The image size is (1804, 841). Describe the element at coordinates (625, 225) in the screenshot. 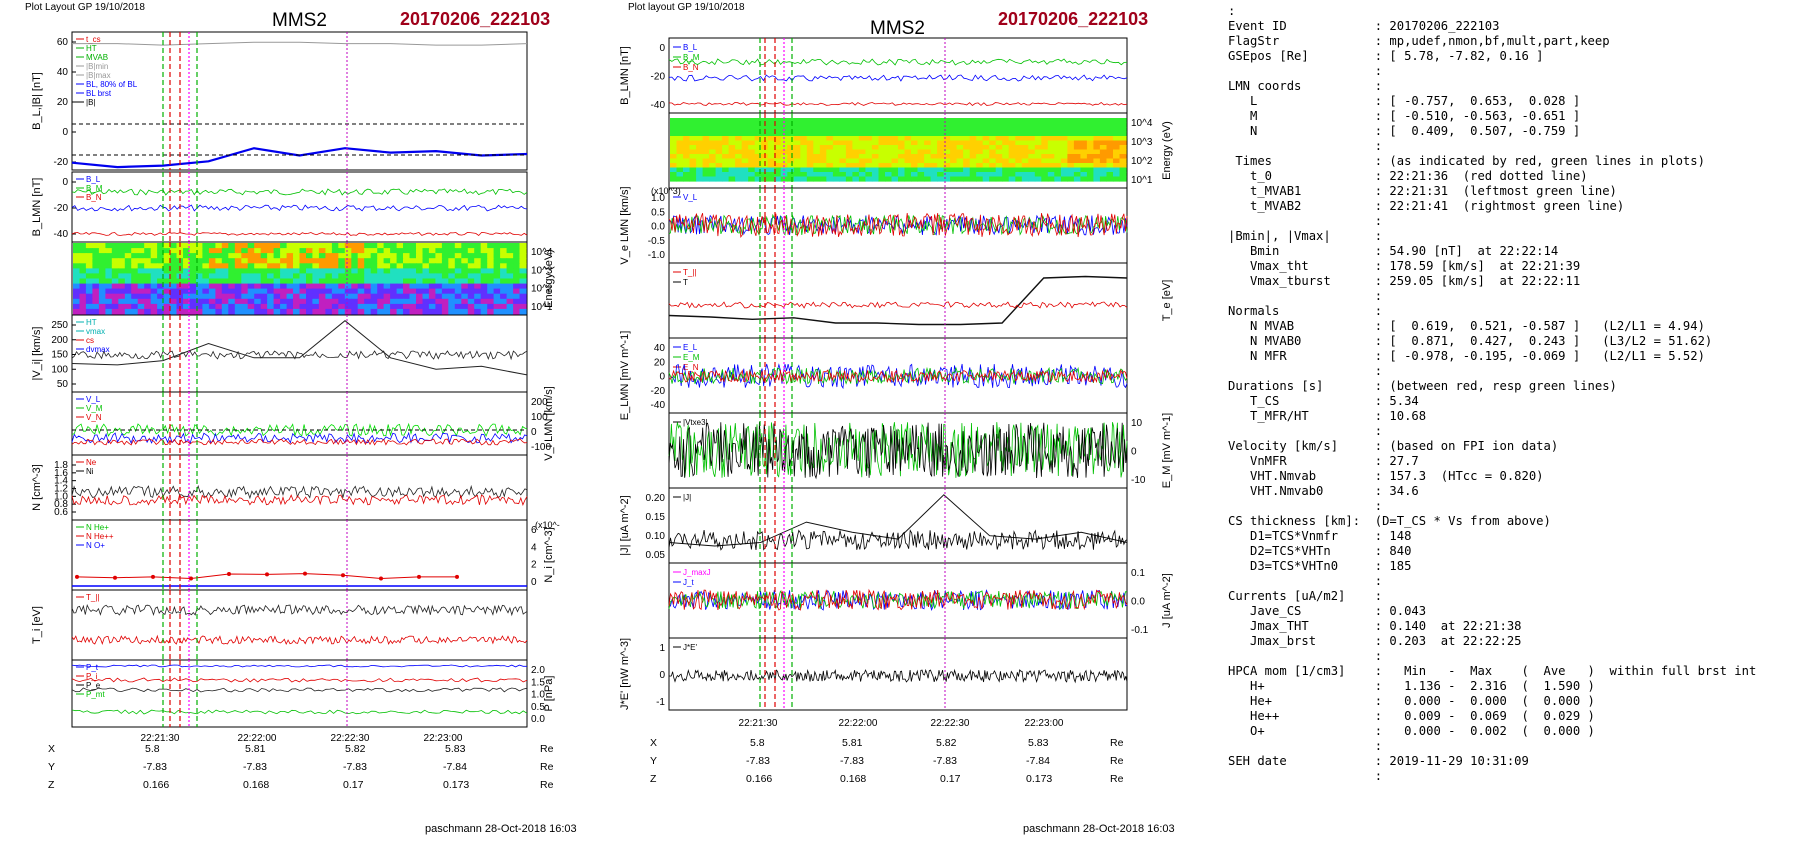

I see `y-axis-label: V_e LMN [km/s]` at that location.